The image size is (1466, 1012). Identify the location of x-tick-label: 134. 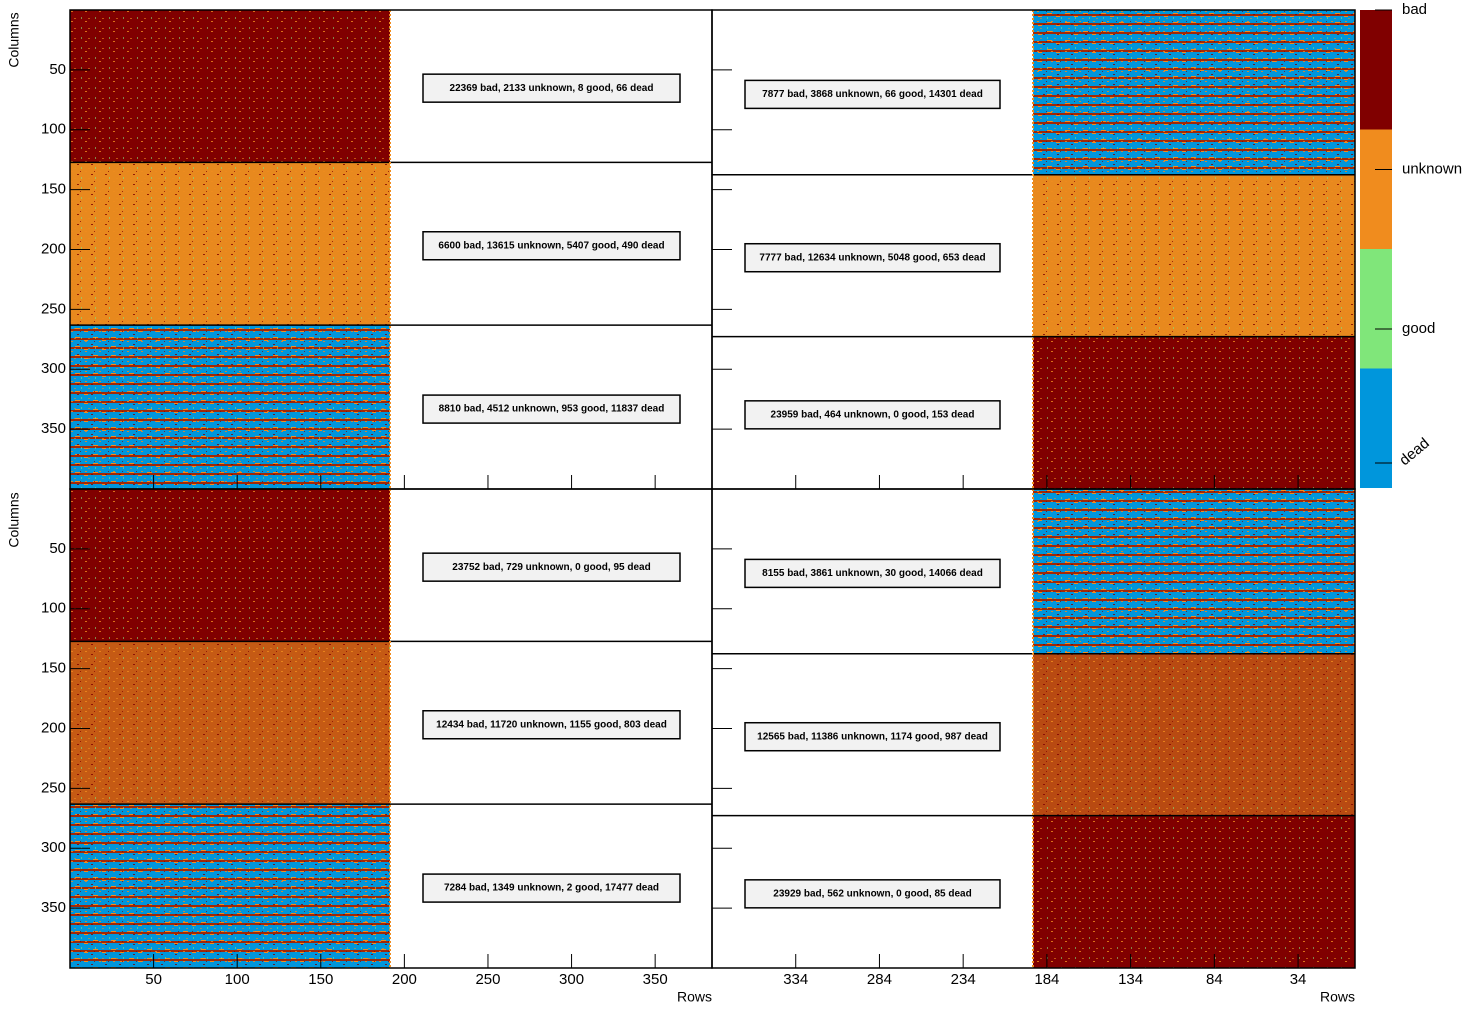
(1130, 979).